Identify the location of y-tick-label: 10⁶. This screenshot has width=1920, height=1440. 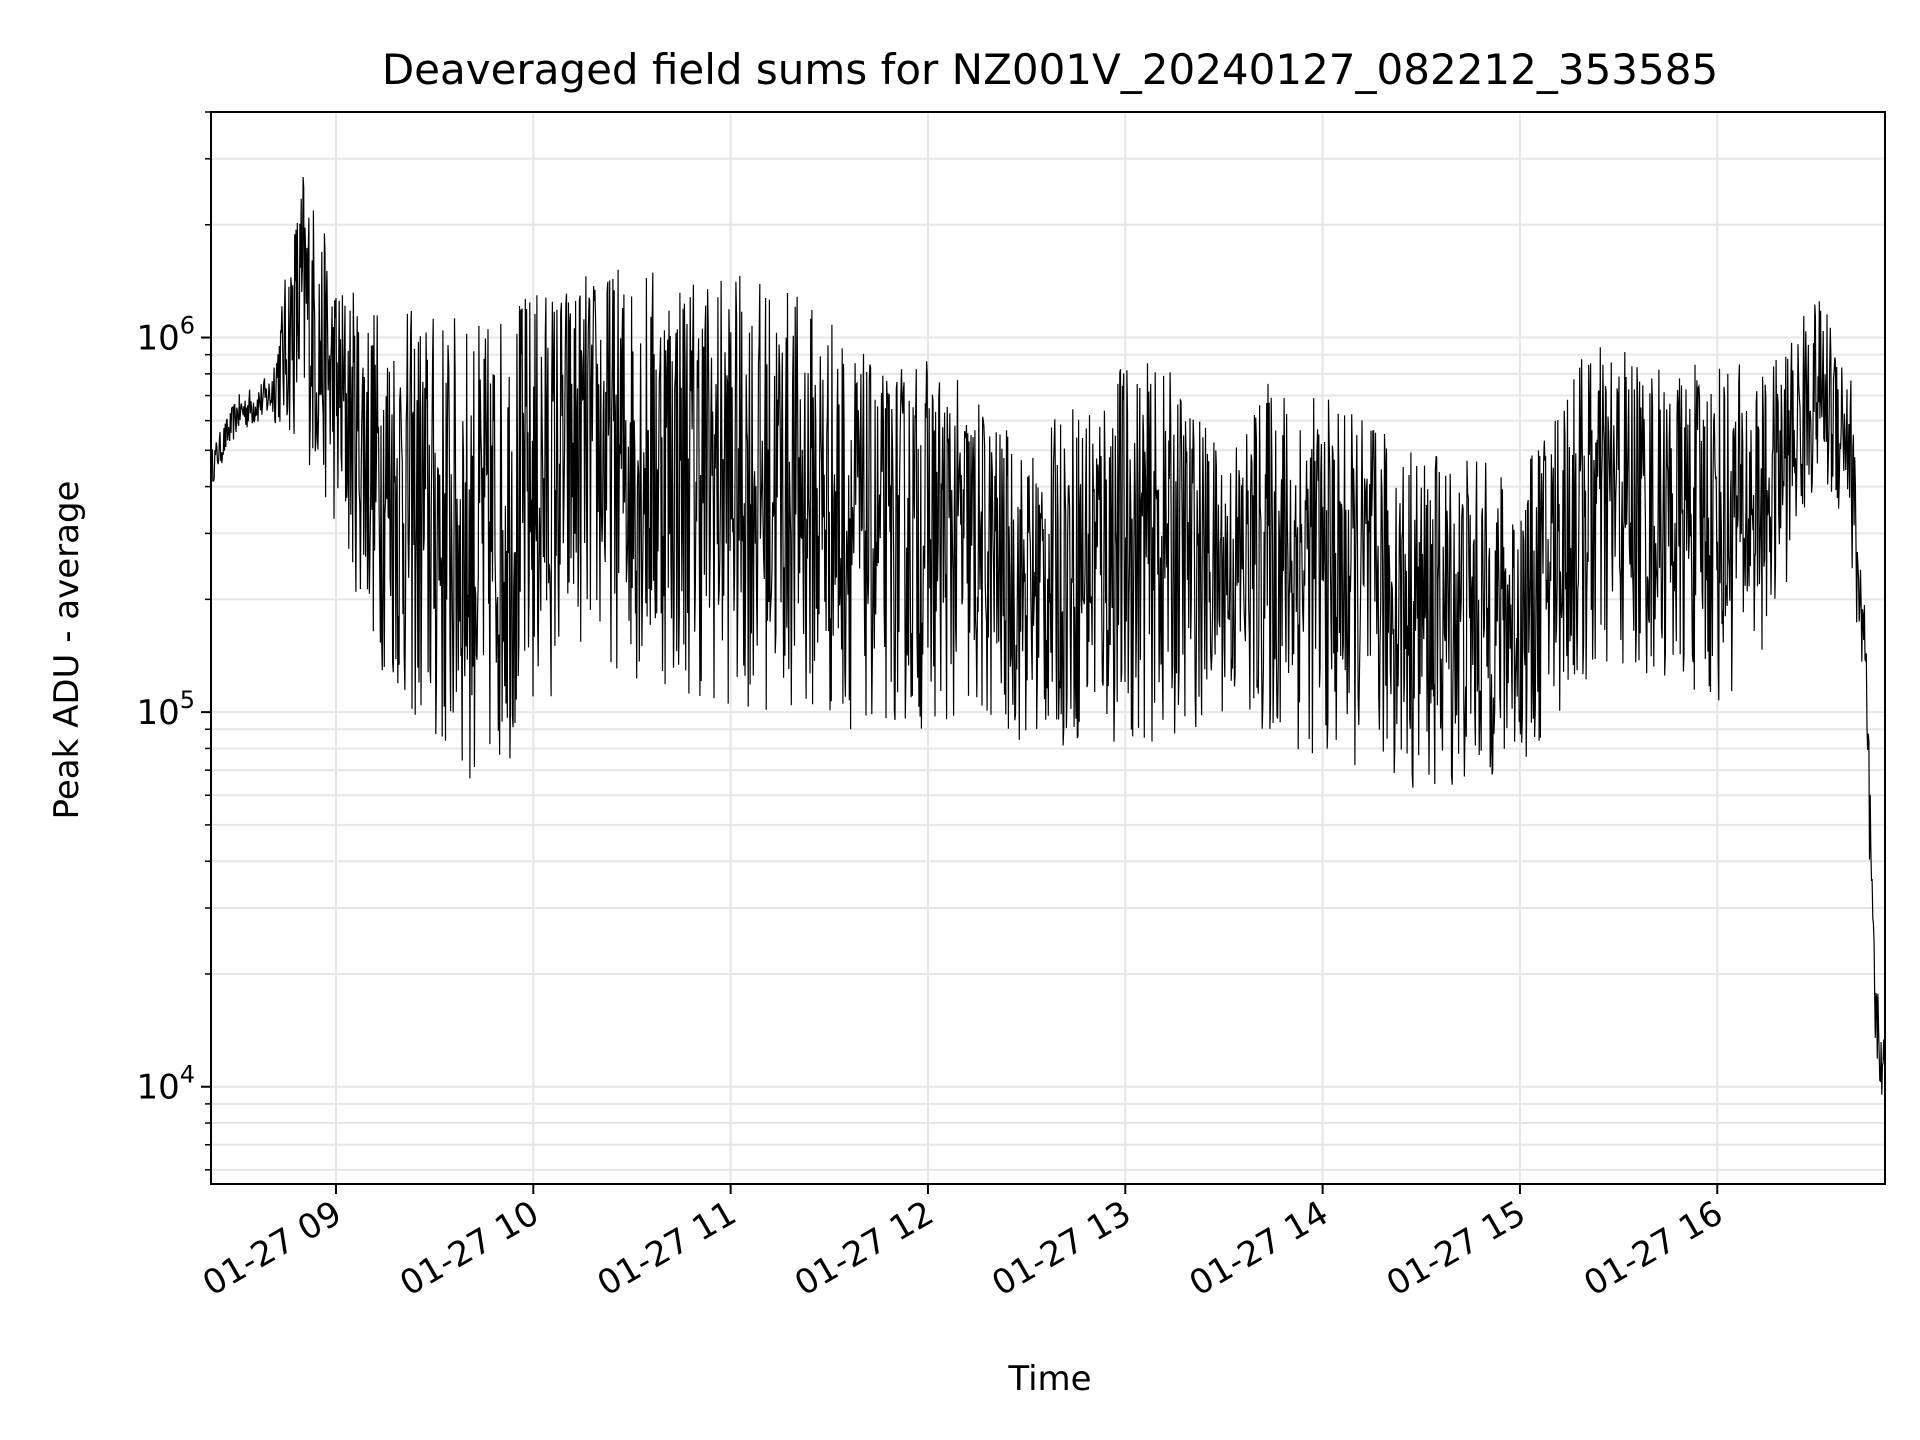
(165, 335).